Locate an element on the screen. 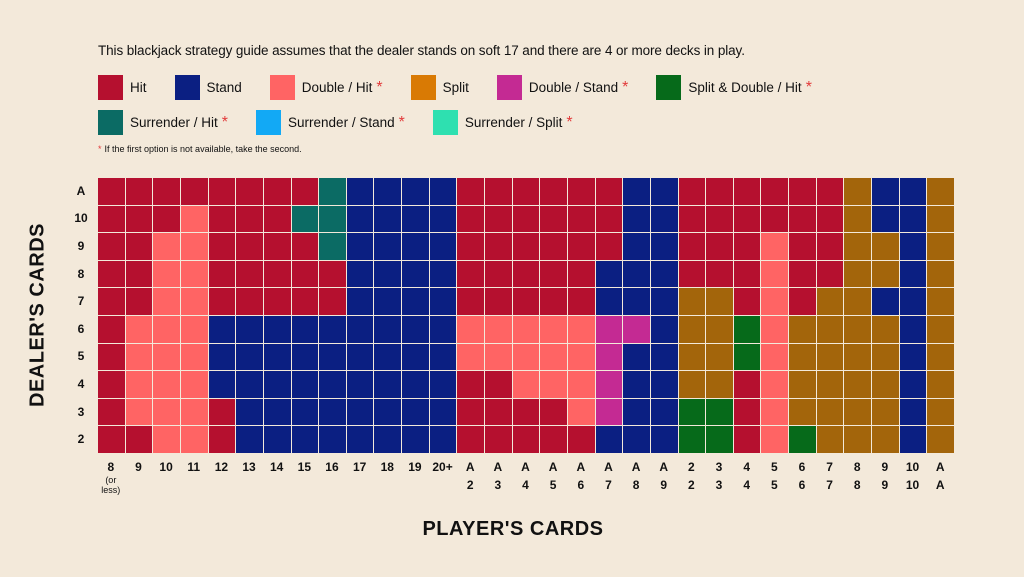 Image resolution: width=1024 pixels, height=577 pixels. player-card-top: 2 is located at coordinates (691, 467).